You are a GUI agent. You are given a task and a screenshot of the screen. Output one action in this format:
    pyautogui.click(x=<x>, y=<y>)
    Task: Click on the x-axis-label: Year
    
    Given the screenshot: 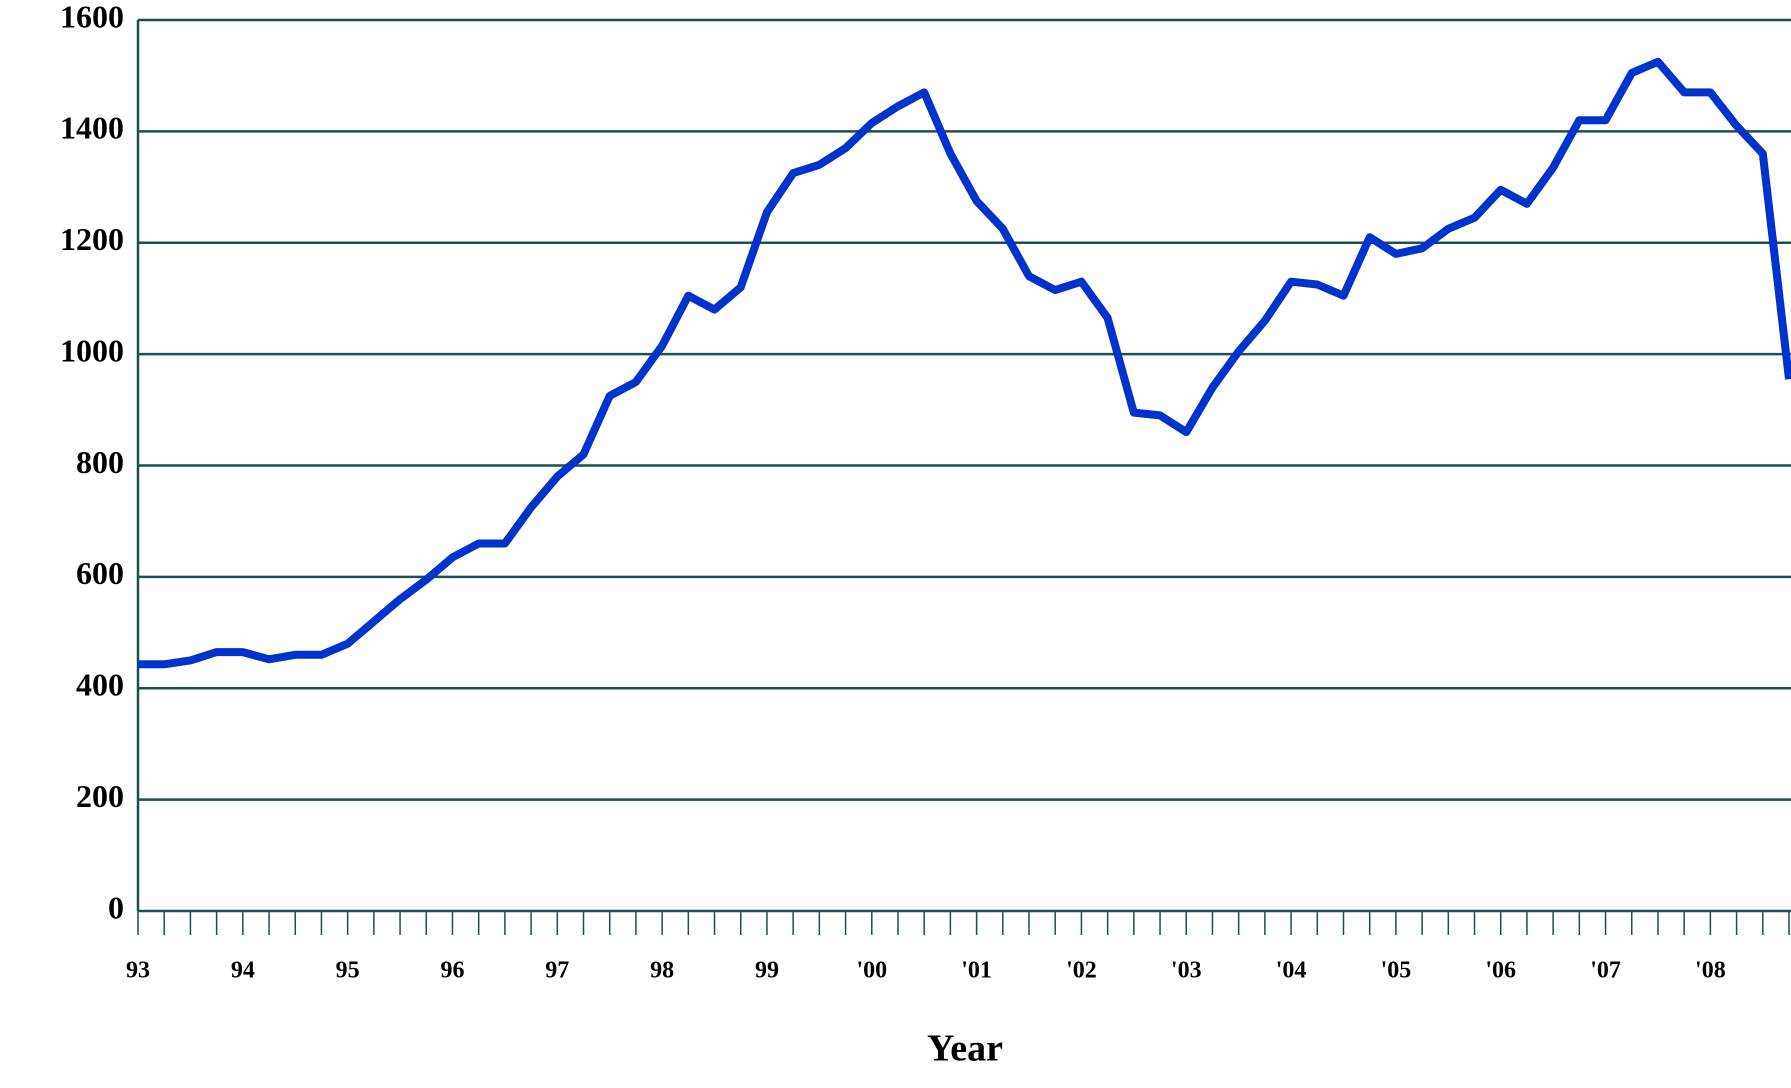 What is the action you would take?
    pyautogui.click(x=965, y=1049)
    